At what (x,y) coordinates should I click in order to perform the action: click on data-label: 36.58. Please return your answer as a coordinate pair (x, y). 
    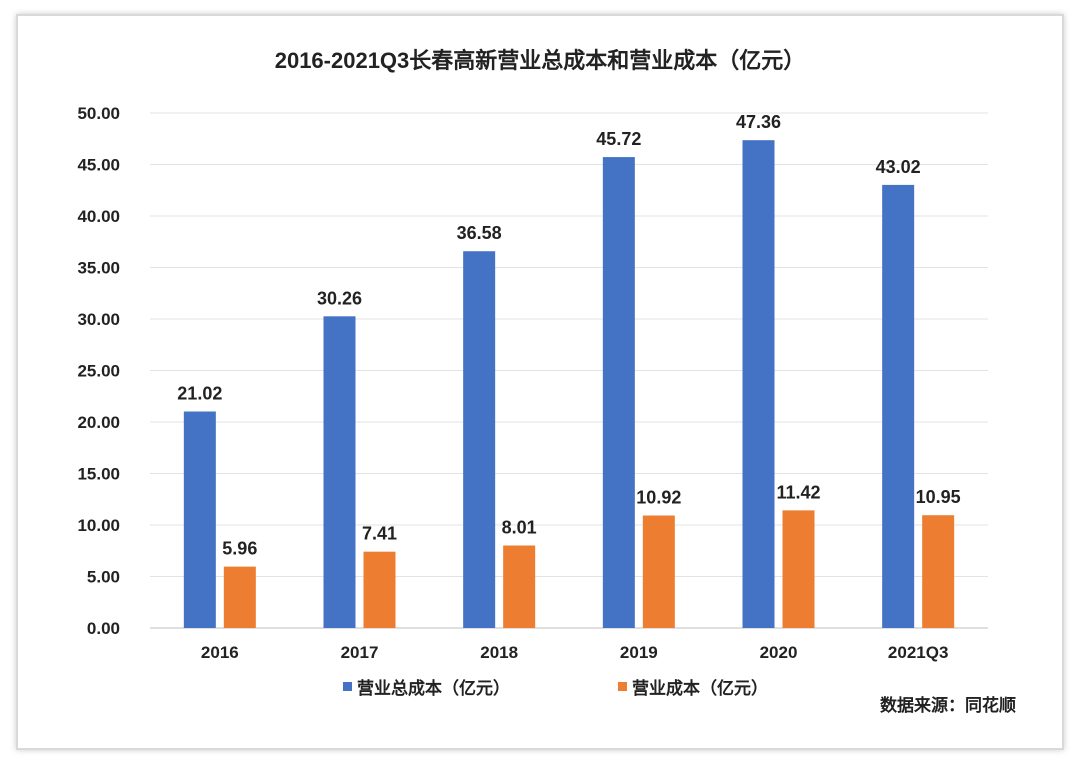
    Looking at the image, I should click on (479, 233).